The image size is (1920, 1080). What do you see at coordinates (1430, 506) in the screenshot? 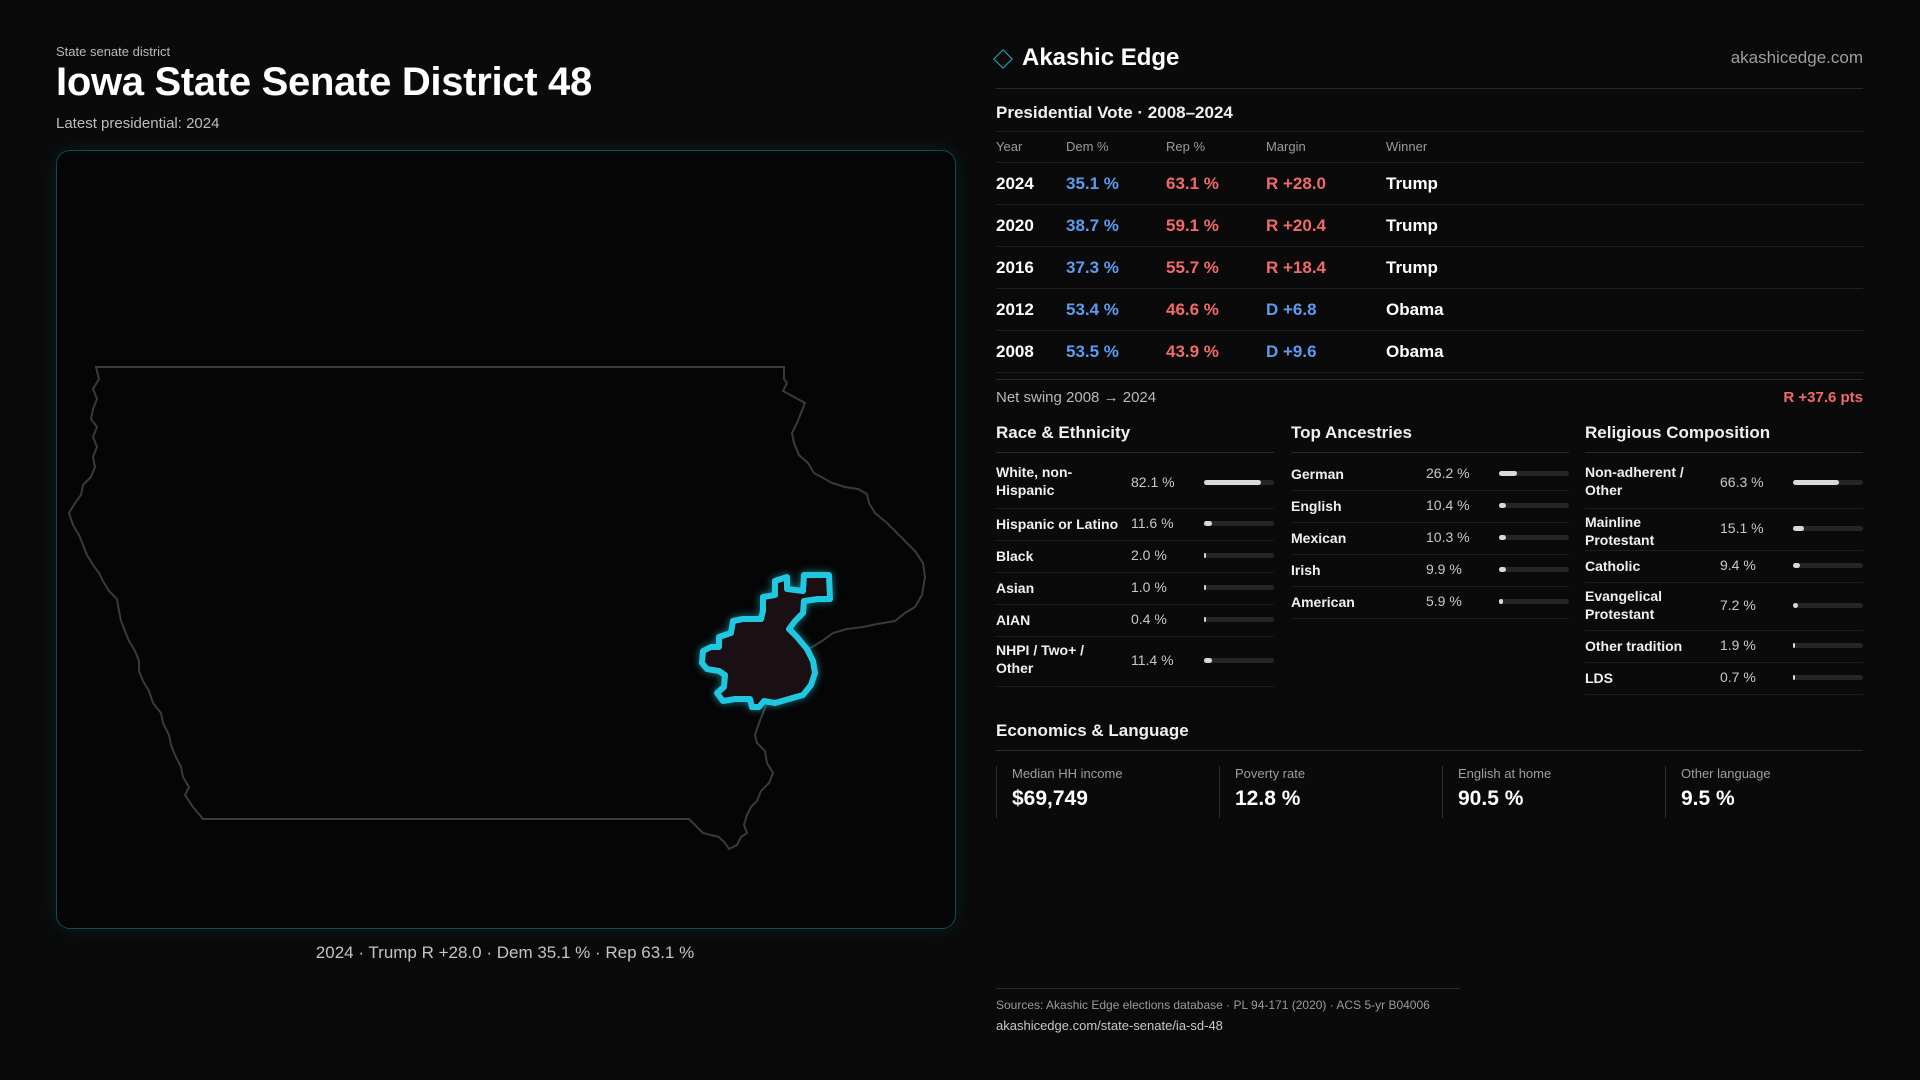
I see `list-item: English 10.4 %` at bounding box center [1430, 506].